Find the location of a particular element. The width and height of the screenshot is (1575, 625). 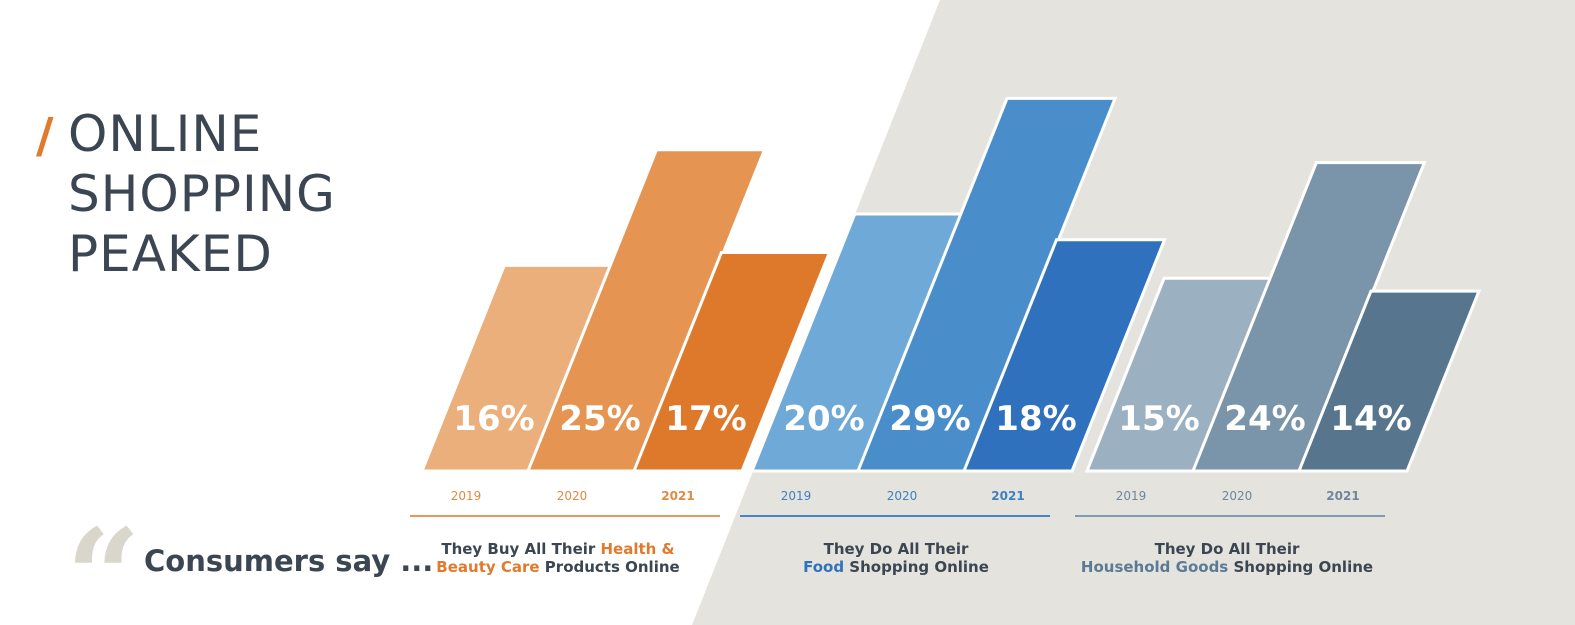

caption-3-pre: They Do All Their is located at coordinates (1227, 549).